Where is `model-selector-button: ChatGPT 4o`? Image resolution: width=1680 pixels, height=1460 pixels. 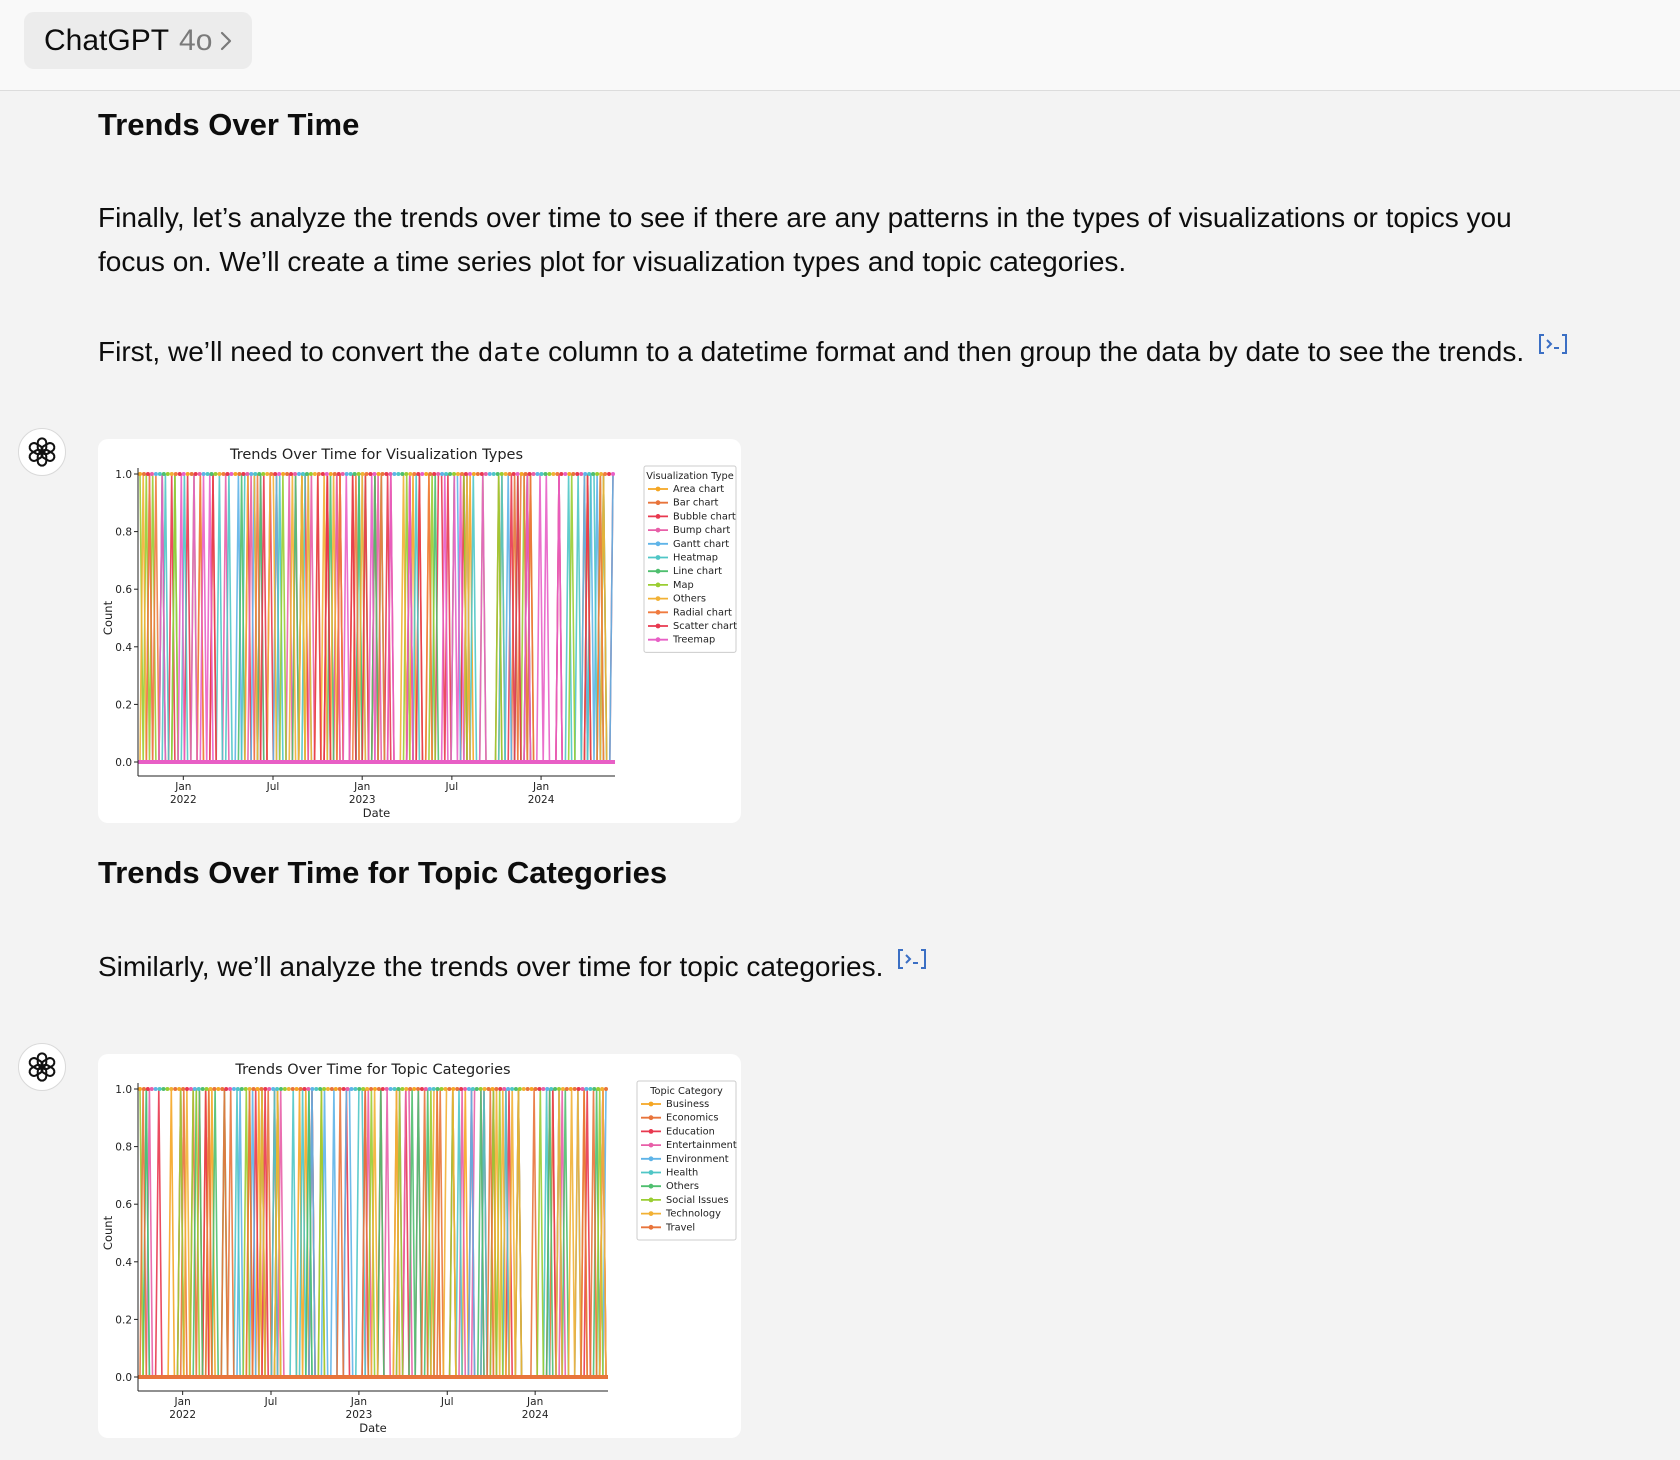 model-selector-button: ChatGPT 4o is located at coordinates (138, 40).